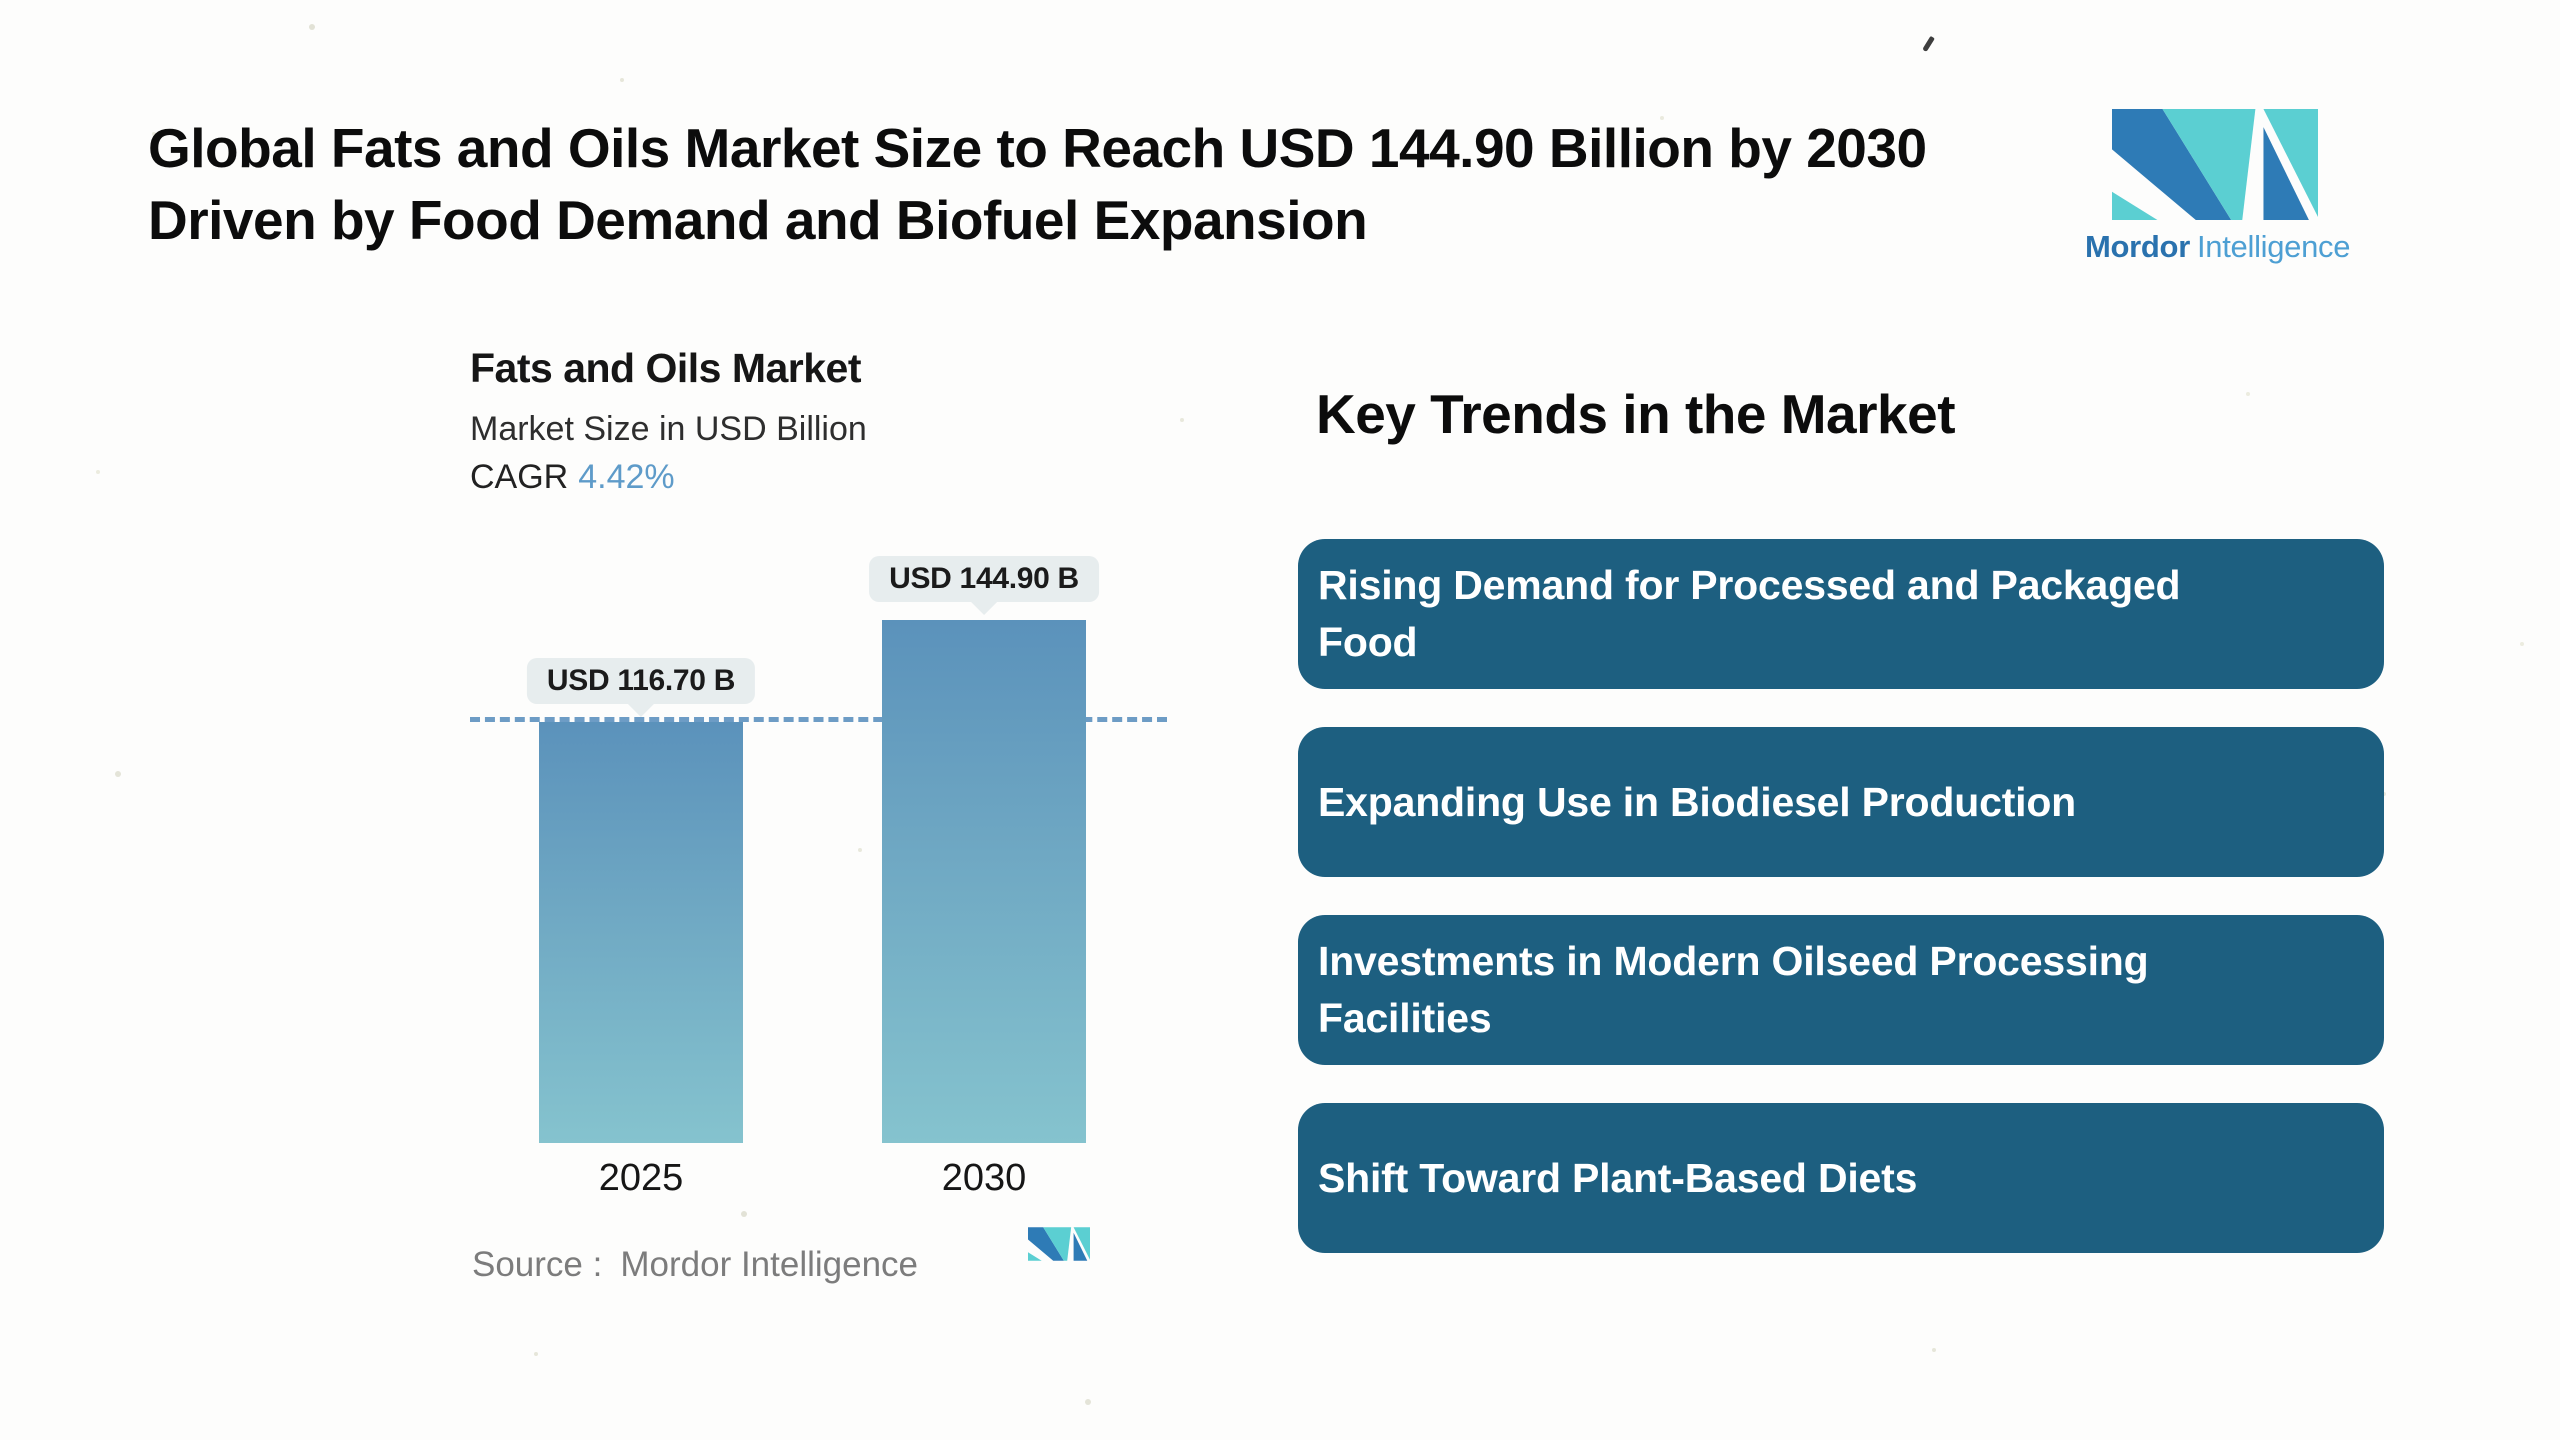 This screenshot has width=2560, height=1440. Describe the element at coordinates (2137, 246) in the screenshot. I see `brand-name-bold: Mordor` at that location.